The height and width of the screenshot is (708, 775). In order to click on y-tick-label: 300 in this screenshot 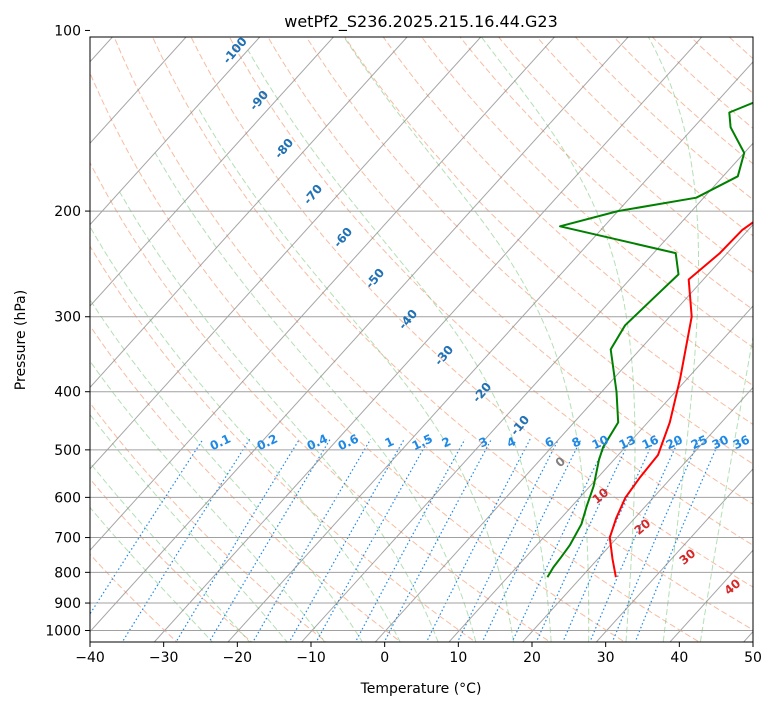, I will do `click(67, 318)`.